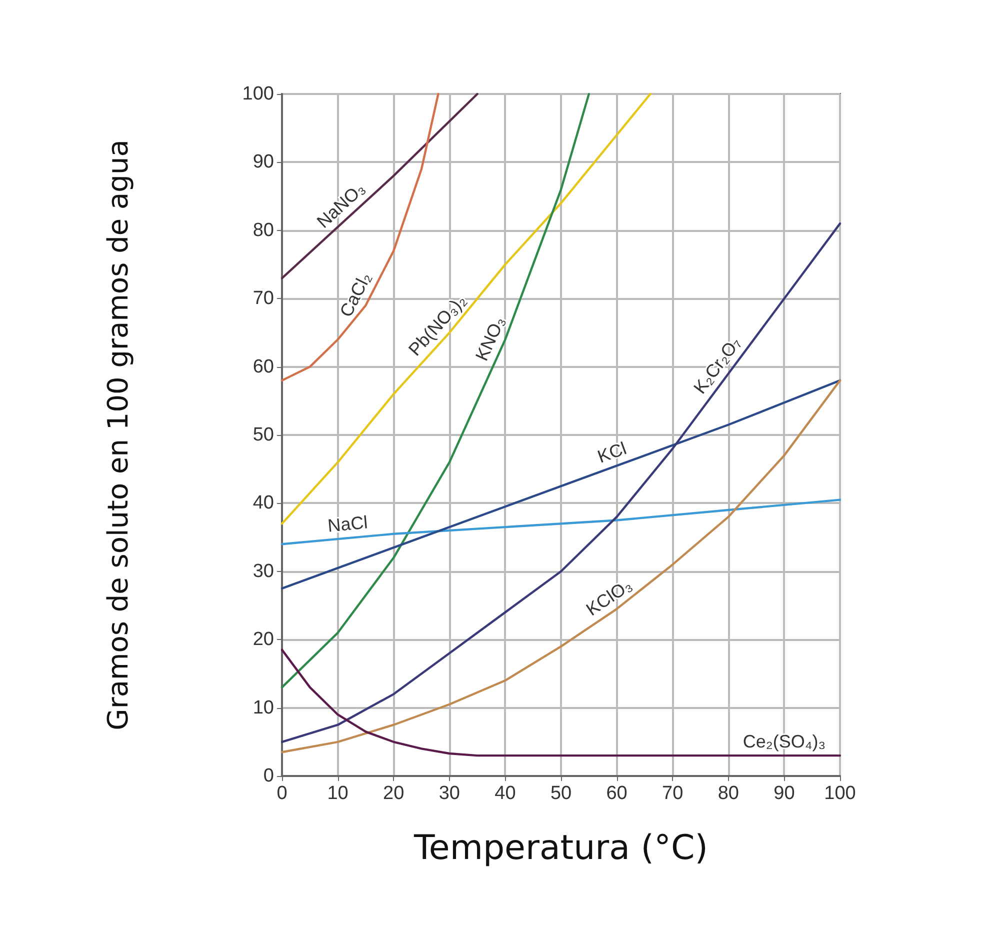 This screenshot has width=983, height=947. Describe the element at coordinates (263, 639) in the screenshot. I see `y-tick-label: 20` at that location.